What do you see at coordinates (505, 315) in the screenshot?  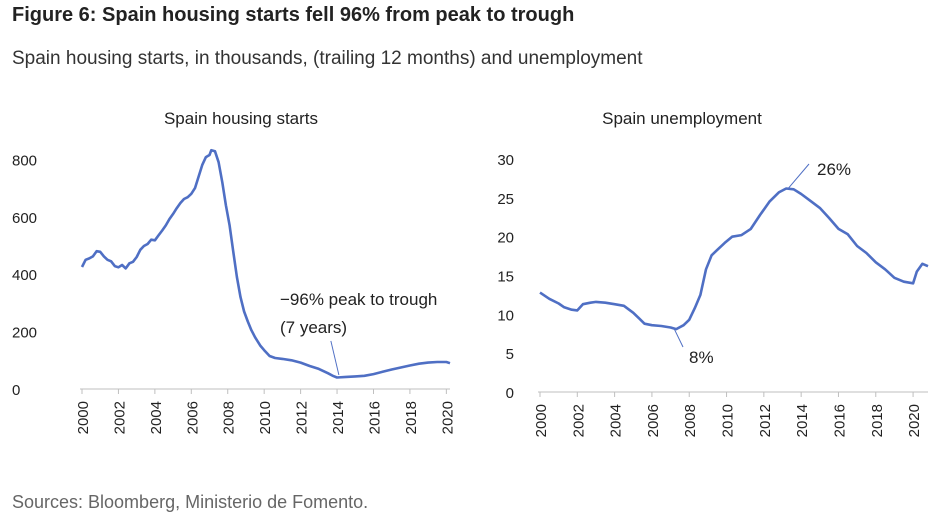 I see `y-tick-label: 10` at bounding box center [505, 315].